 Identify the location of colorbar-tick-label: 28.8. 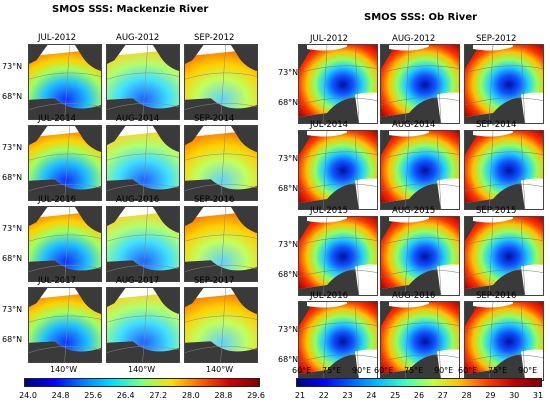
(223, 395).